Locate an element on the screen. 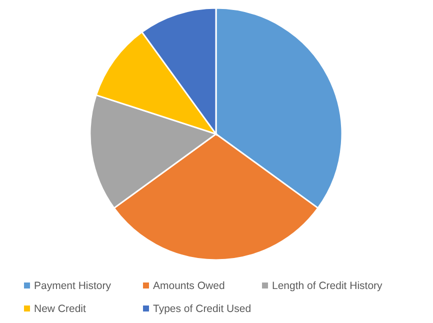 This screenshot has height=323, width=433. legend-label: Payment History is located at coordinates (73, 286).